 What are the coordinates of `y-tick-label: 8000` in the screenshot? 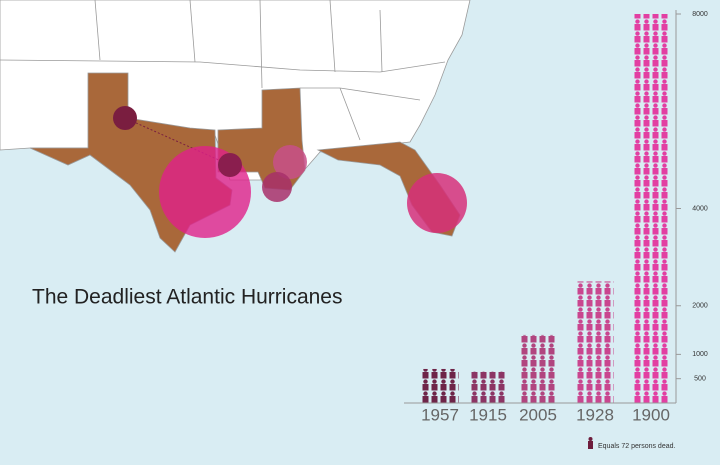 It's located at (700, 14).